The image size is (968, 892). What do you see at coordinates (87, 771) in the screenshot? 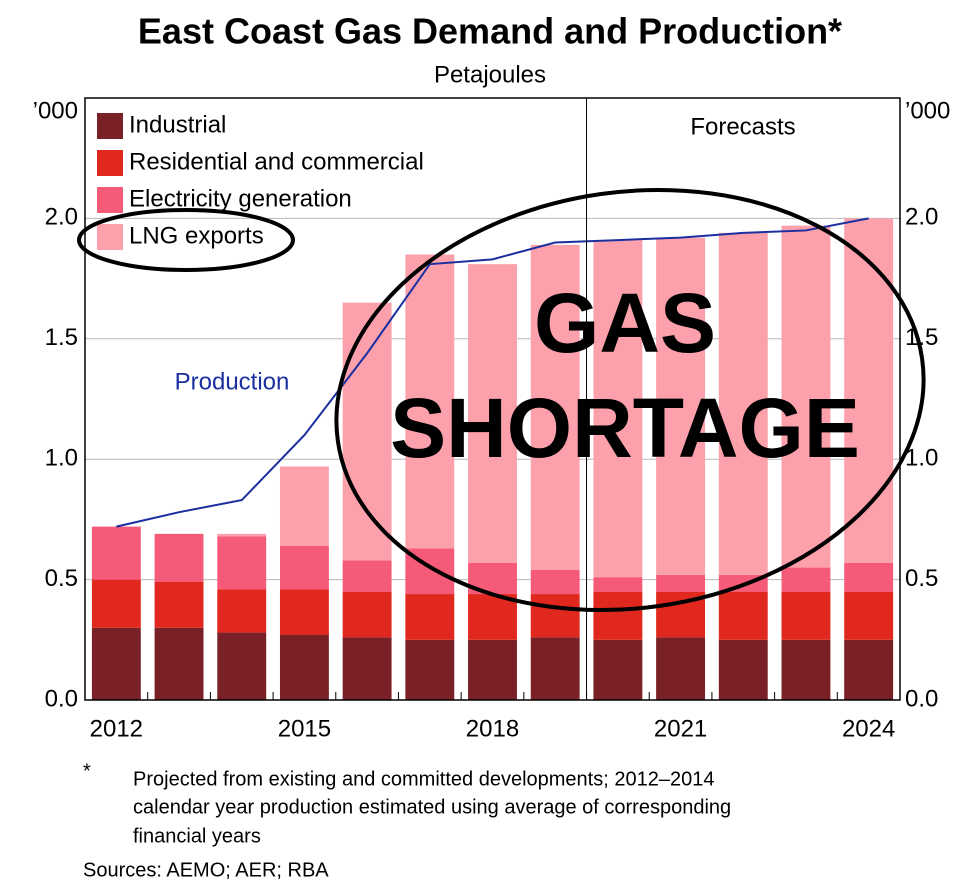
I see `footnote-mark: *` at bounding box center [87, 771].